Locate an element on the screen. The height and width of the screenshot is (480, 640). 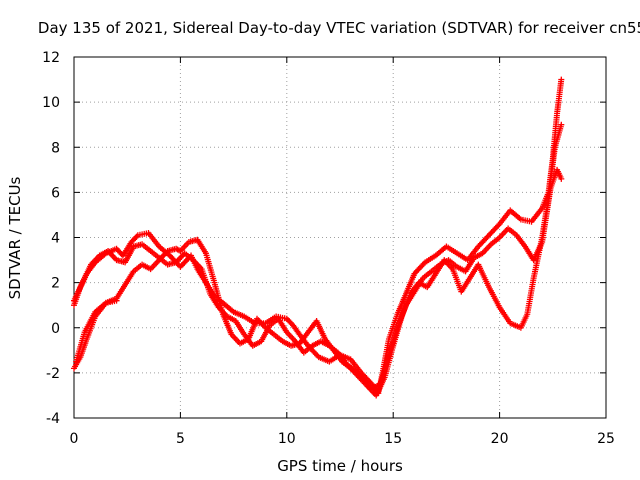
x-tick-label: 0 is located at coordinates (74, 439).